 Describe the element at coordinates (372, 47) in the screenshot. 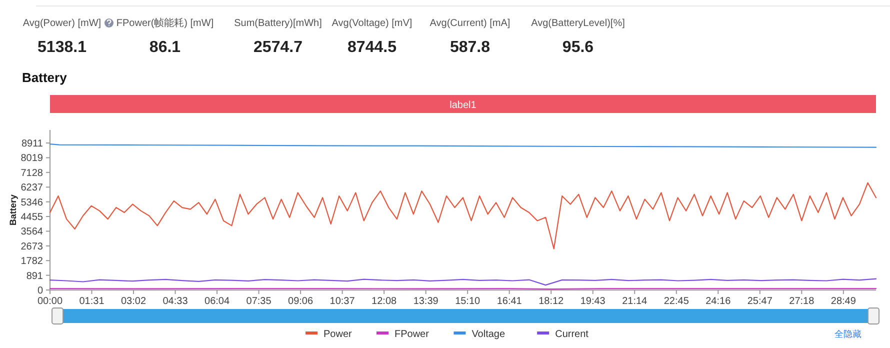

I see `data-label: 8744.5` at that location.